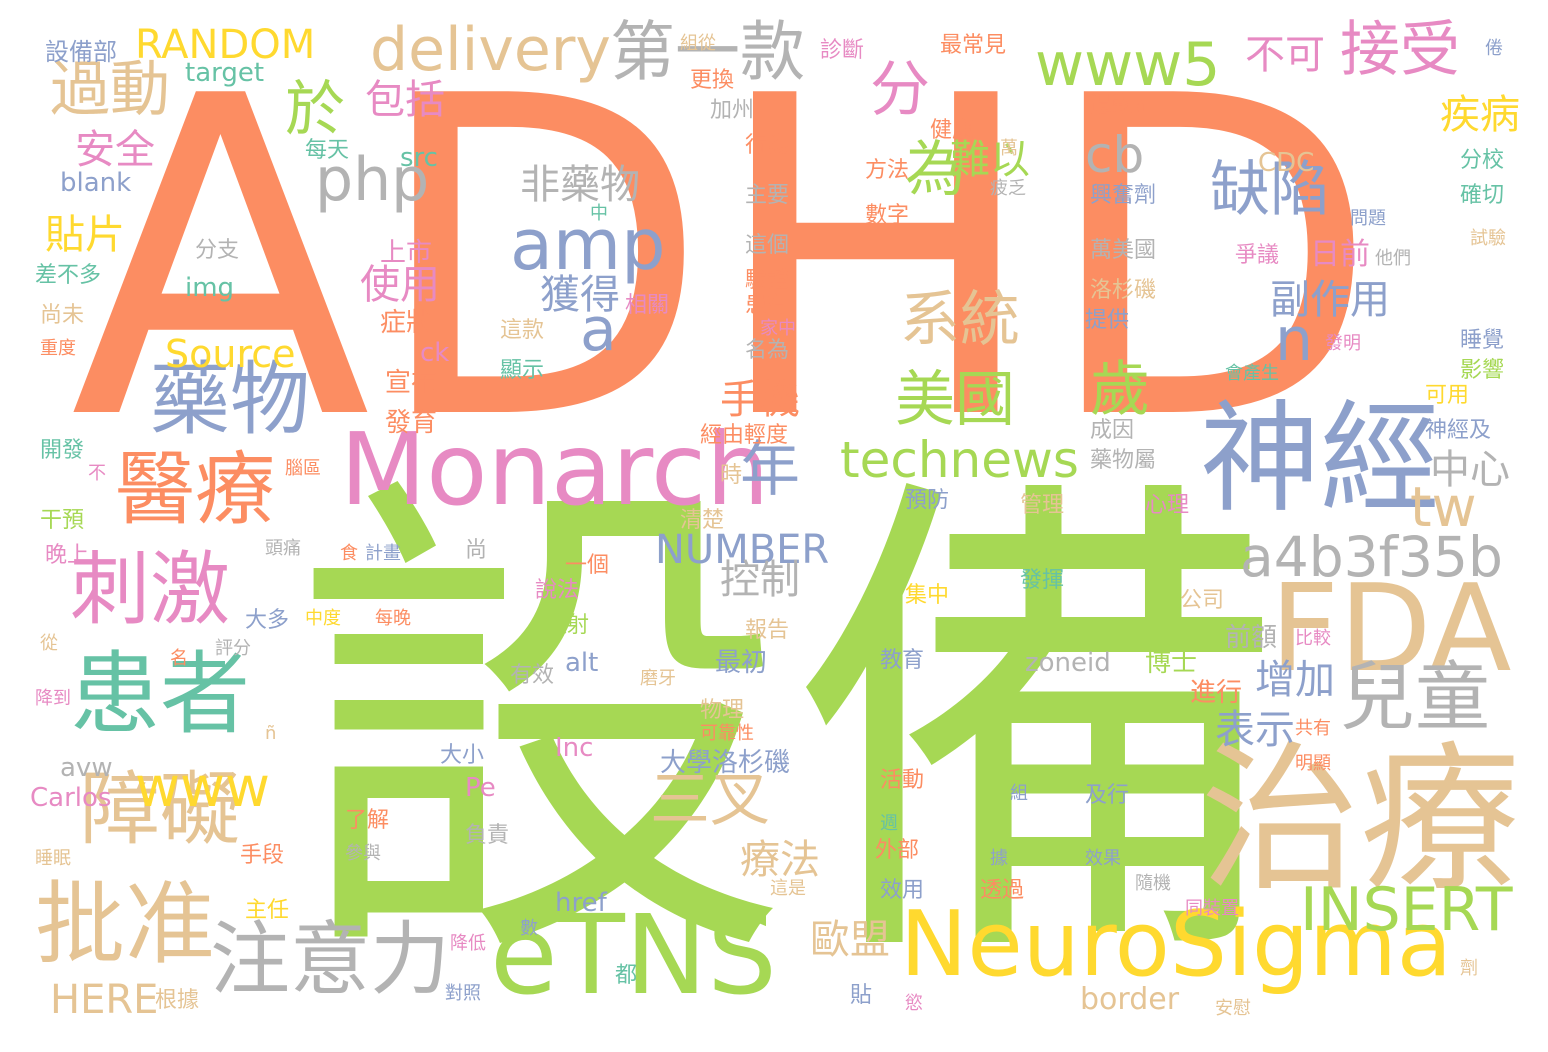  Describe the element at coordinates (62, 315) in the screenshot. I see `word: 尚未` at that location.